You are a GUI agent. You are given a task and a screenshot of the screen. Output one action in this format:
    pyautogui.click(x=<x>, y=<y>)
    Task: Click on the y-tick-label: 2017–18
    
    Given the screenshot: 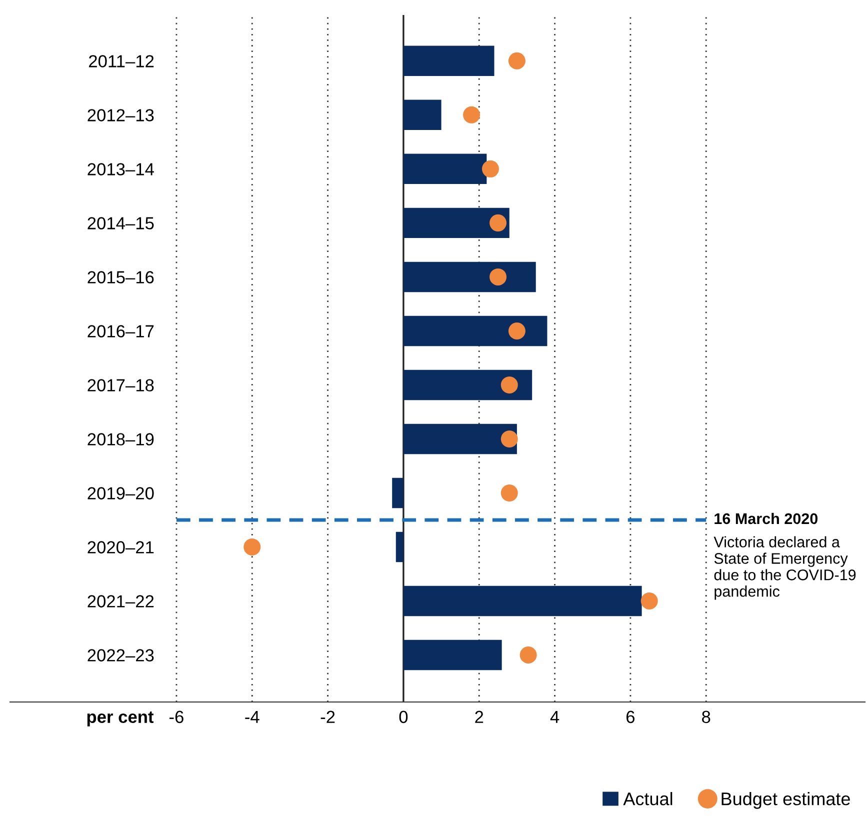 What is the action you would take?
    pyautogui.click(x=121, y=385)
    